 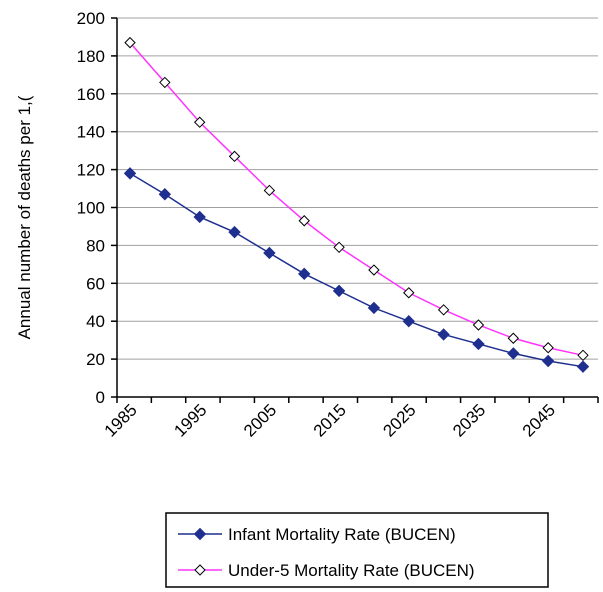 What do you see at coordinates (409, 293) in the screenshot?
I see `point-1-2025` at bounding box center [409, 293].